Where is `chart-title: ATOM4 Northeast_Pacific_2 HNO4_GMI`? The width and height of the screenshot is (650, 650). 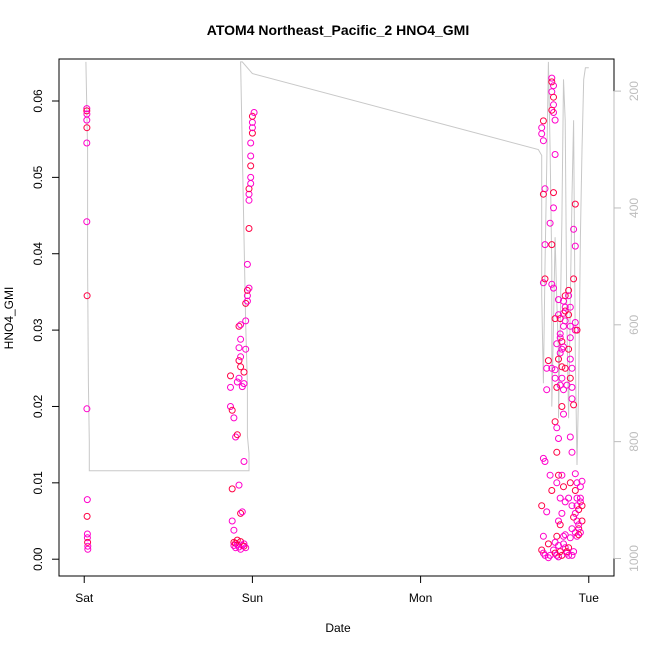 chart-title: ATOM4 Northeast_Pacific_2 HNO4_GMI is located at coordinates (338, 30).